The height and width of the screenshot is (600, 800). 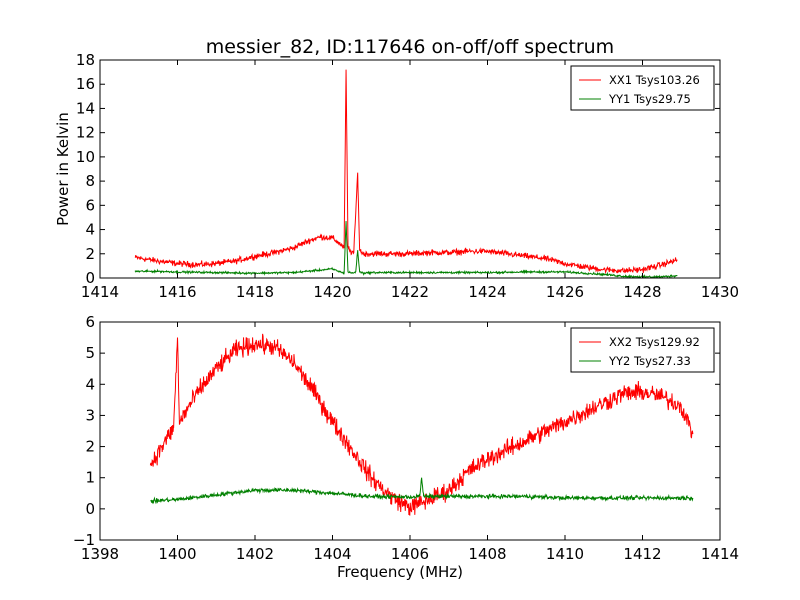 I want to click on y-axis-label: Power in Kelvin, so click(x=63, y=169).